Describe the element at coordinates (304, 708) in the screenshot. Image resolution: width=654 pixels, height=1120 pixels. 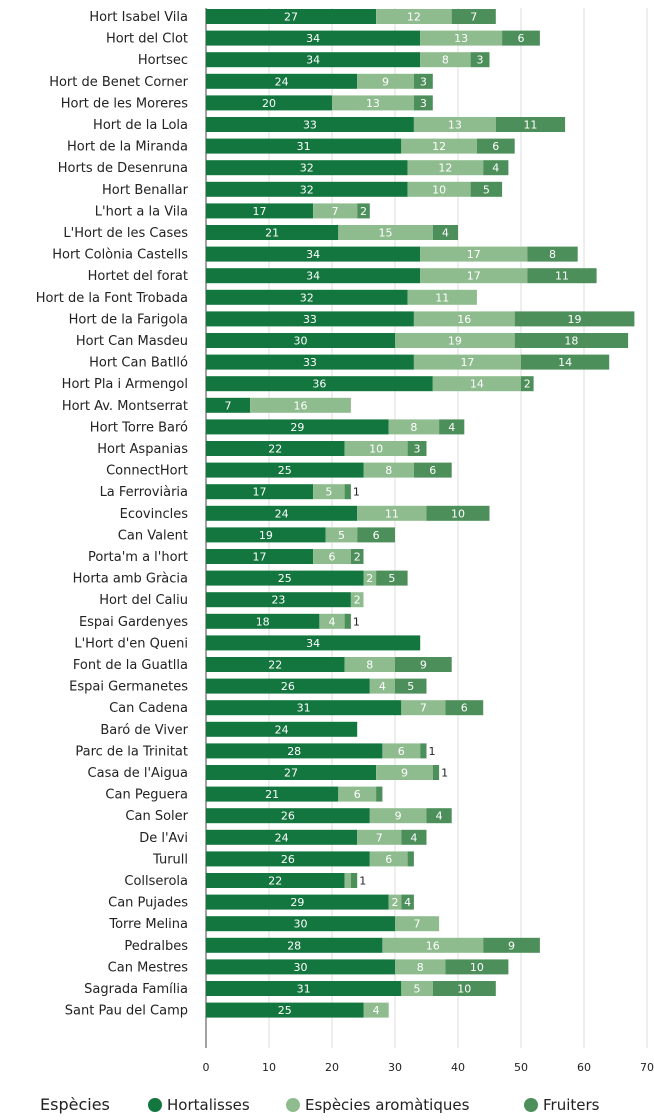
I see `data-label: 31` at that location.